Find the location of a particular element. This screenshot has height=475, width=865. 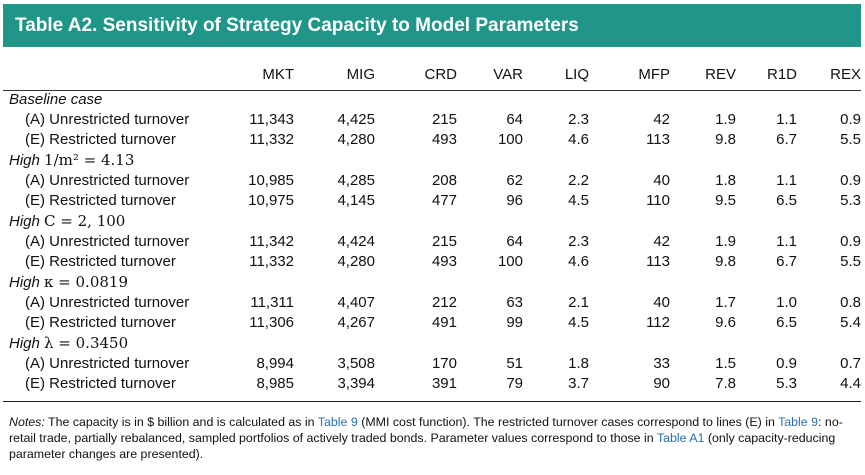

header-rule is located at coordinates (432, 90).